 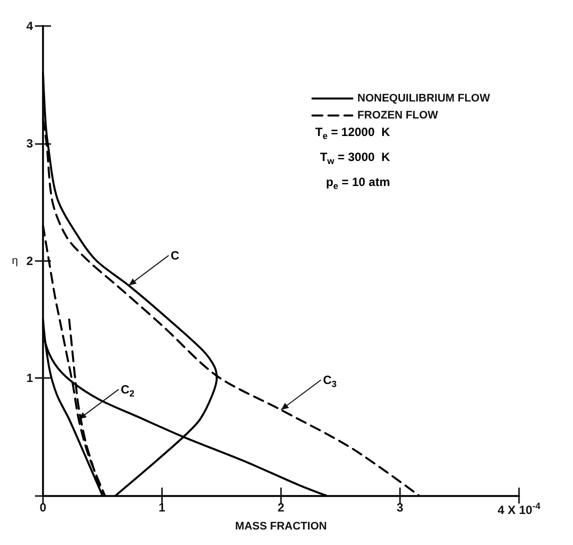 What do you see at coordinates (281, 507) in the screenshot?
I see `x-tick-label: 2` at bounding box center [281, 507].